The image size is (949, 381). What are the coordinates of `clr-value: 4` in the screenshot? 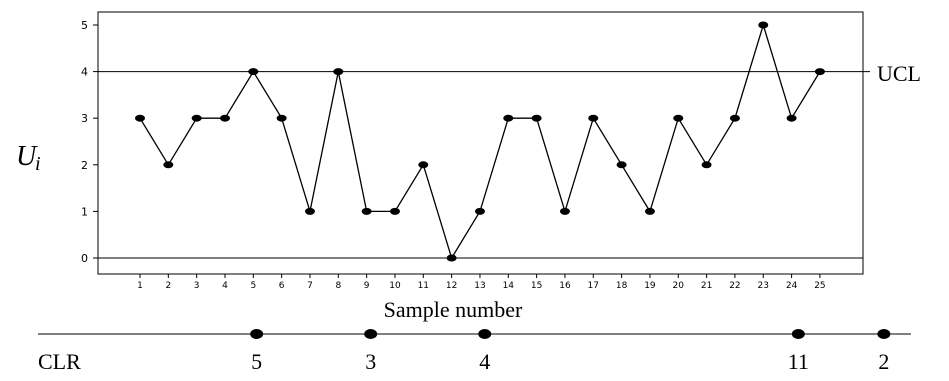 It's located at (484, 361).